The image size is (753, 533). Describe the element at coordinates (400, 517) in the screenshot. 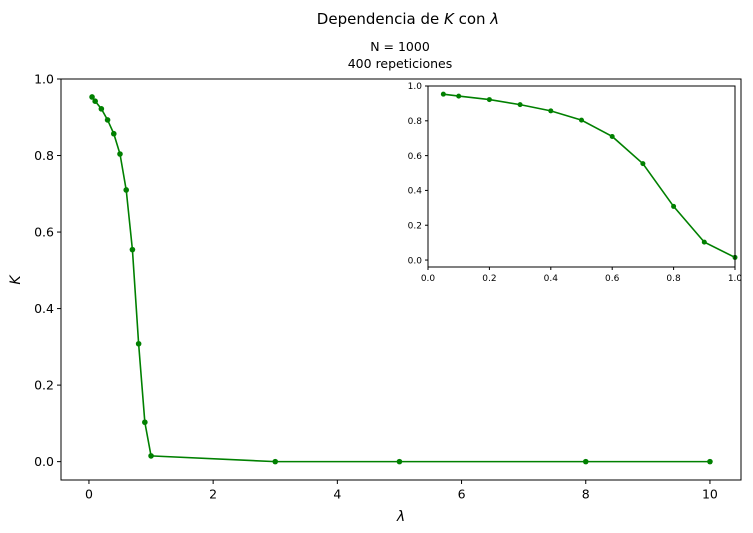

I see `x-axis-label: λ` at that location.